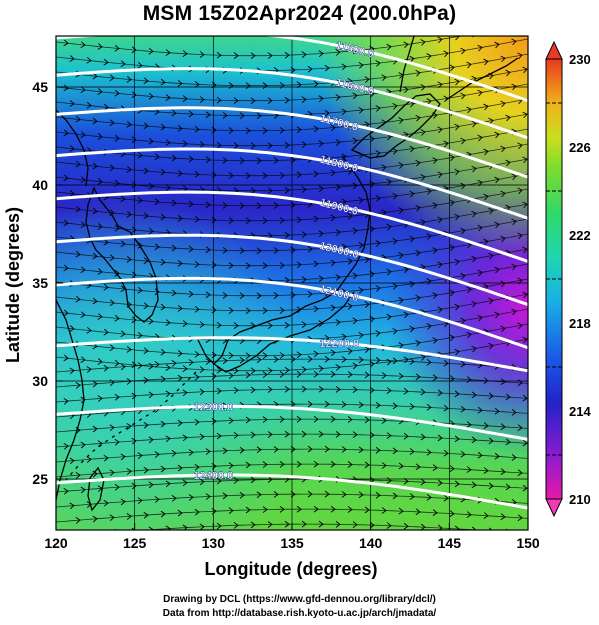  I want to click on y-tick-label: 30, so click(40, 381).